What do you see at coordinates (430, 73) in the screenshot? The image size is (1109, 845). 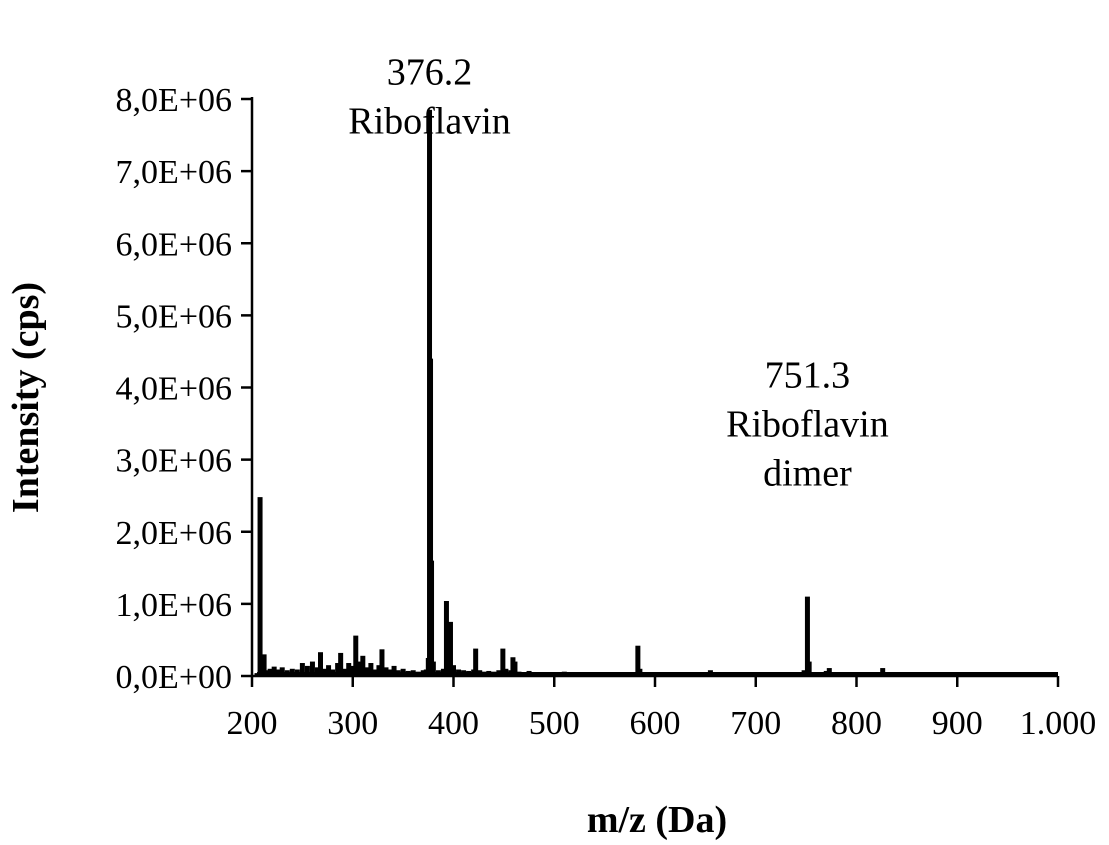 I see `peak-annotation-0-line-0: 376.2` at bounding box center [430, 73].